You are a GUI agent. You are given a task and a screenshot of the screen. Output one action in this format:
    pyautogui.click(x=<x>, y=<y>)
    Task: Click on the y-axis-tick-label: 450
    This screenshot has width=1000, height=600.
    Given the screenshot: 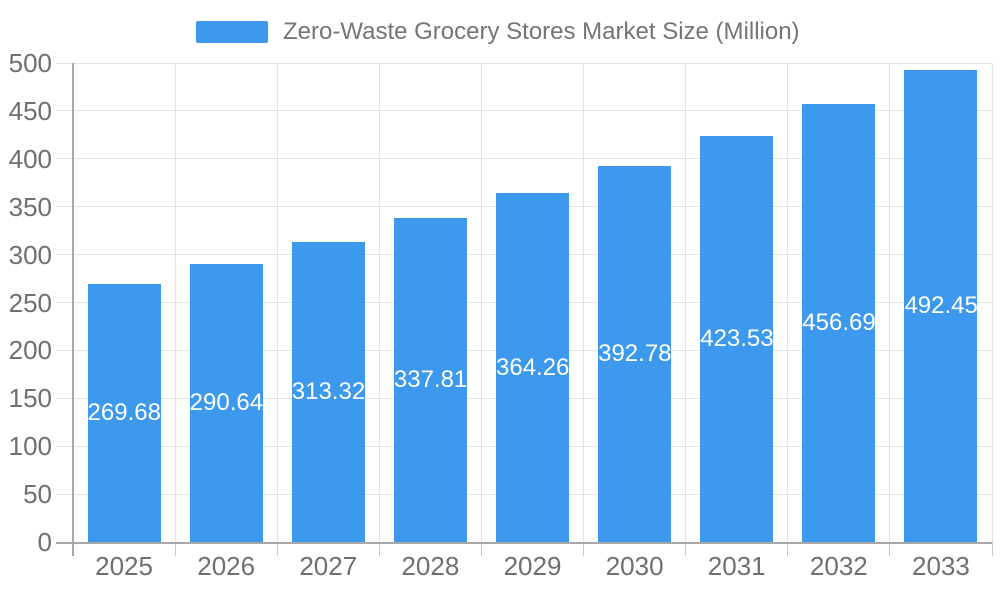 What is the action you would take?
    pyautogui.click(x=30, y=110)
    